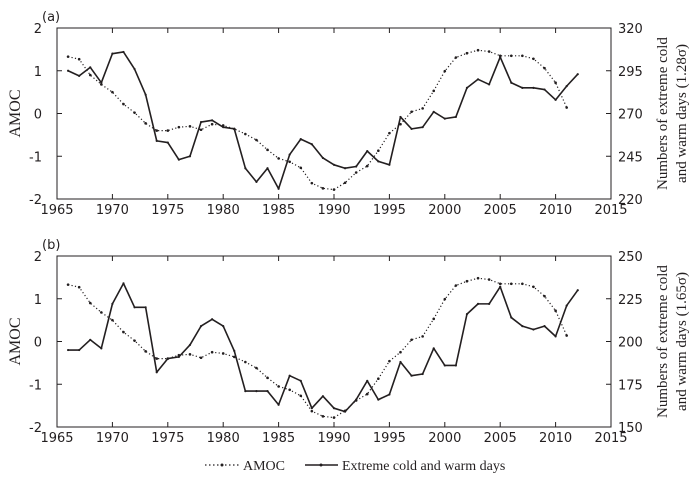  Describe the element at coordinates (630, 200) in the screenshot. I see `y-right-tick-label: 220` at that location.